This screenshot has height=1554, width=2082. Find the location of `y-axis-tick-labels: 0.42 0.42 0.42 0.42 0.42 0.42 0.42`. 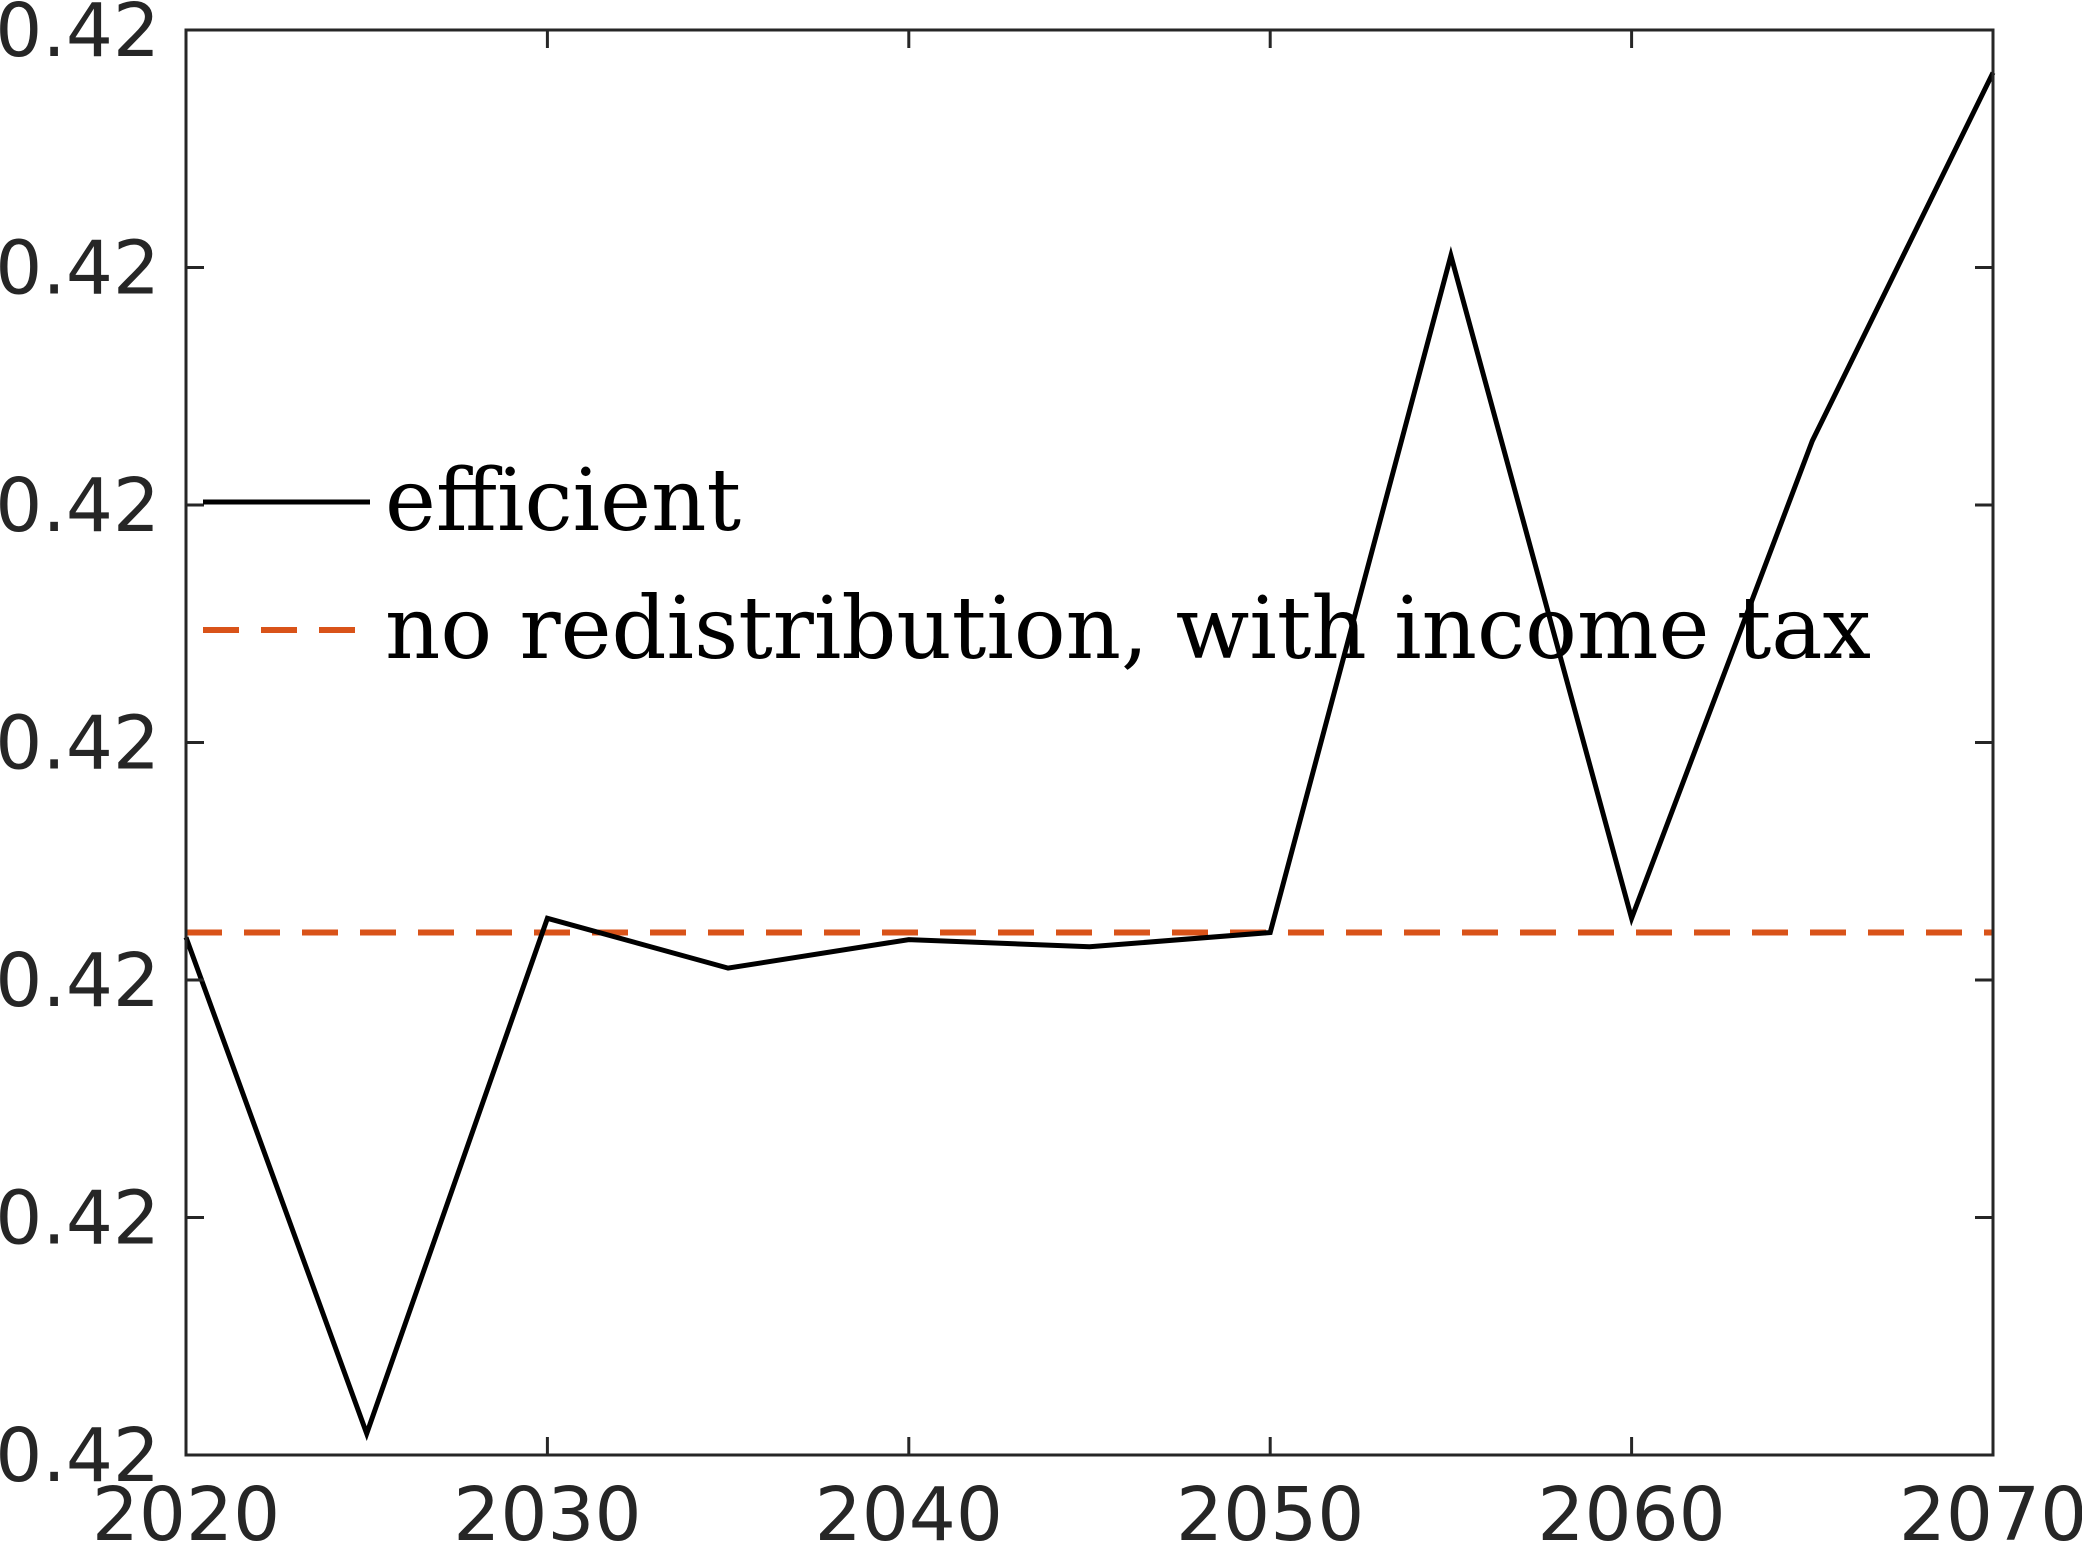

y-axis-tick-labels: 0.42 0.42 0.42 0.42 0.42 0.42 0.42 is located at coordinates (80, 749).